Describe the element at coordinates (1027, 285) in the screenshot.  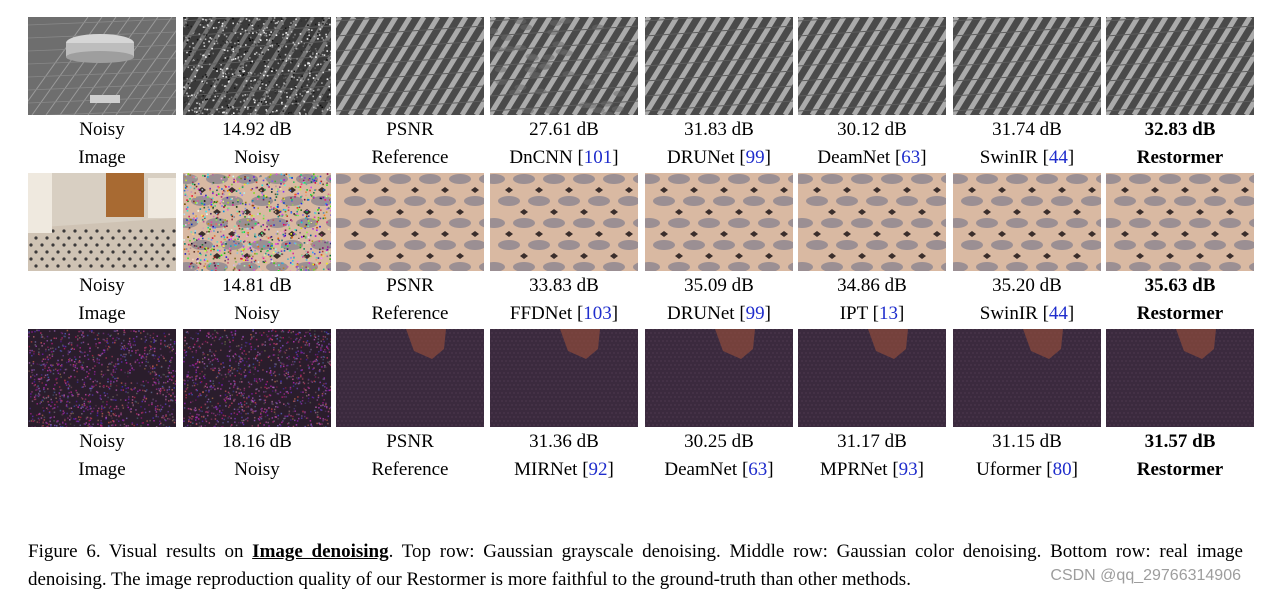
I see `psnr-label: 35.20 dB` at that location.